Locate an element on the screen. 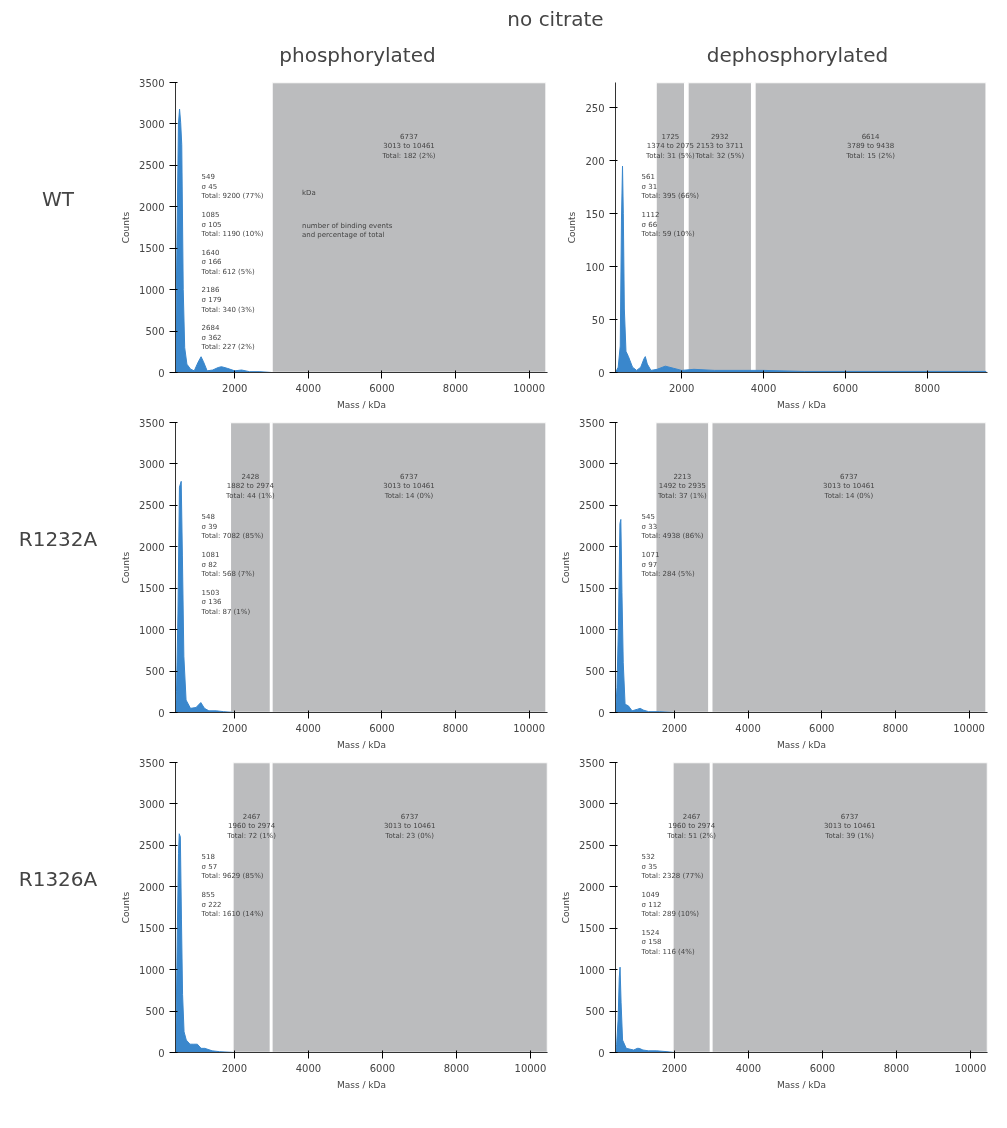 The height and width of the screenshot is (1128, 1007). y-tick-label: 200 is located at coordinates (595, 161).